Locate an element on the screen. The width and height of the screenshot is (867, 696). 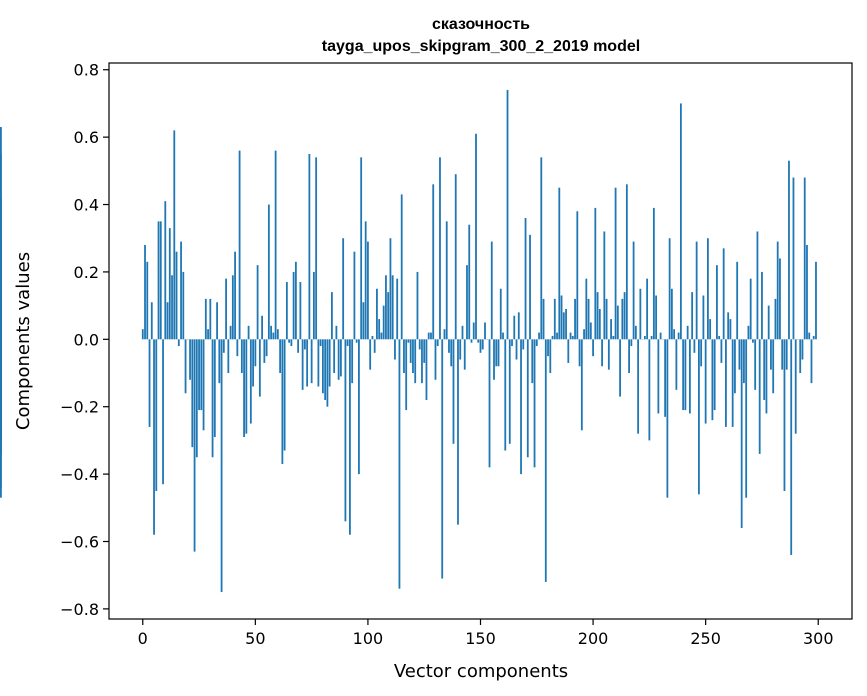
y-tick-label: −0.8 is located at coordinates (79, 609).